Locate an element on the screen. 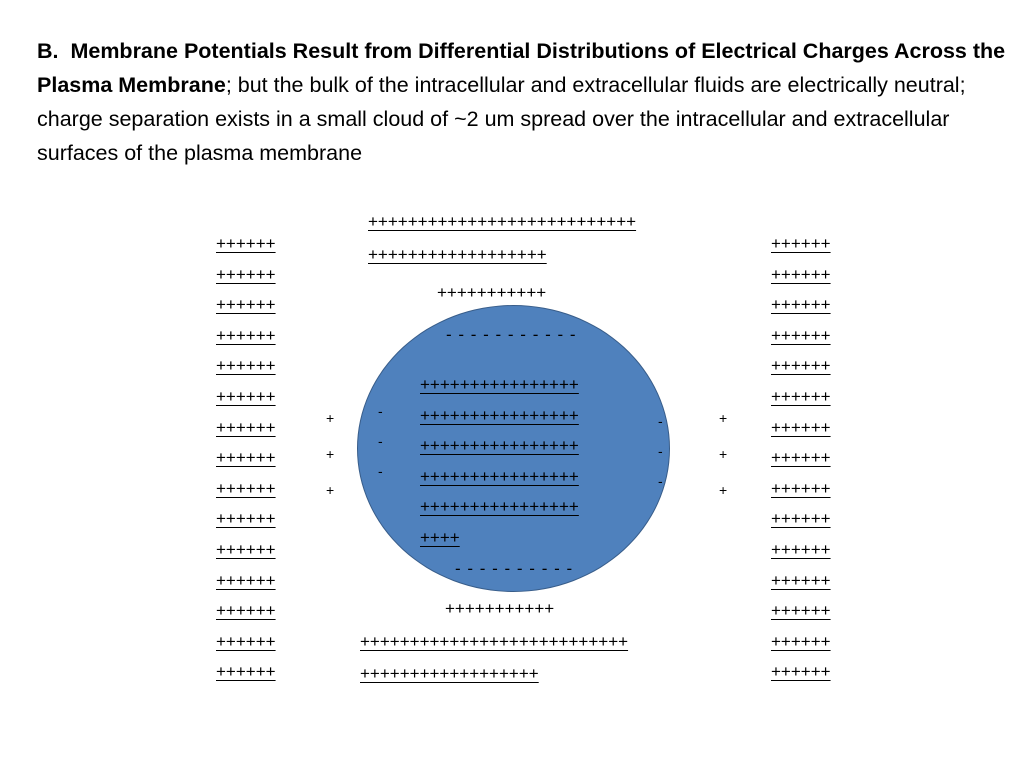 This screenshot has width=1024, height=768. right-inner-negative-charges: - - - is located at coordinates (660, 451).